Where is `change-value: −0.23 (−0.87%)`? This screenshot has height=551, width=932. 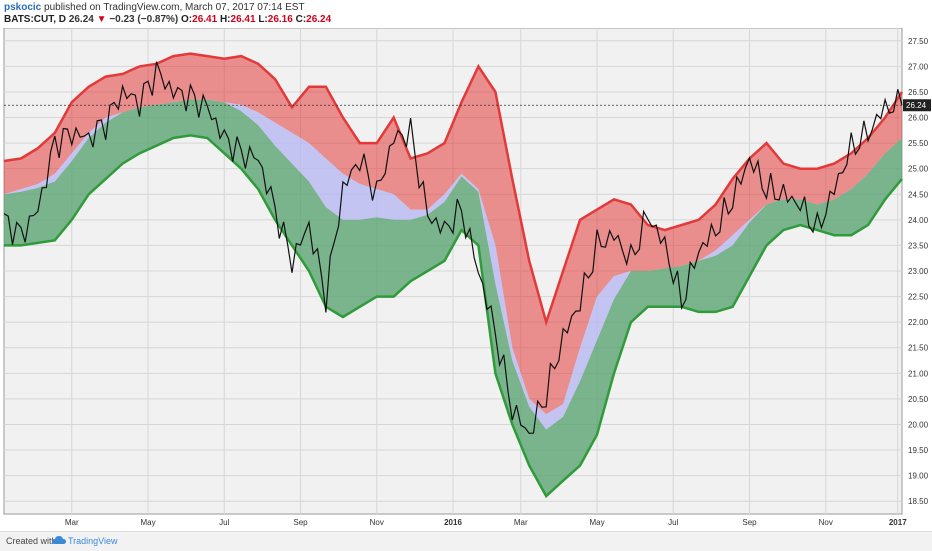 change-value: −0.23 (−0.87%) is located at coordinates (144, 19).